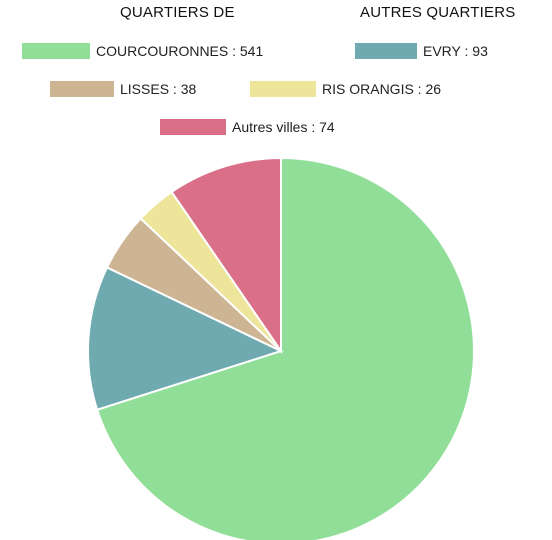 Image resolution: width=552 pixels, height=540 pixels. What do you see at coordinates (386, 51) in the screenshot?
I see `legend-swatch-evry` at bounding box center [386, 51].